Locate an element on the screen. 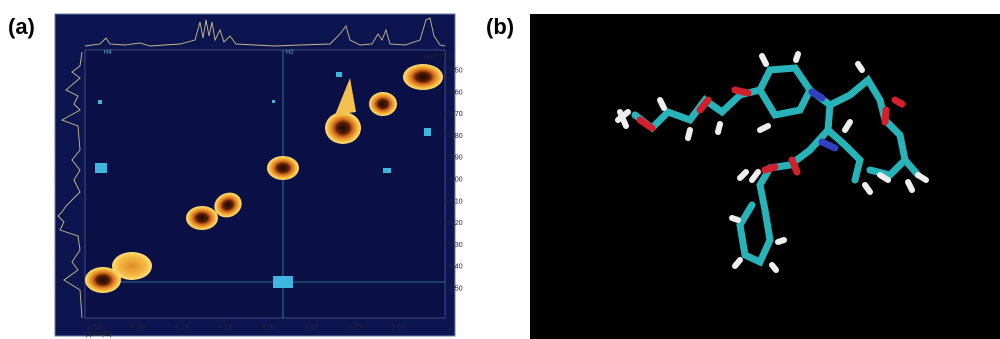 This screenshot has height=339, width=1000. y-tick-label: 3.70 is located at coordinates (456, 114).